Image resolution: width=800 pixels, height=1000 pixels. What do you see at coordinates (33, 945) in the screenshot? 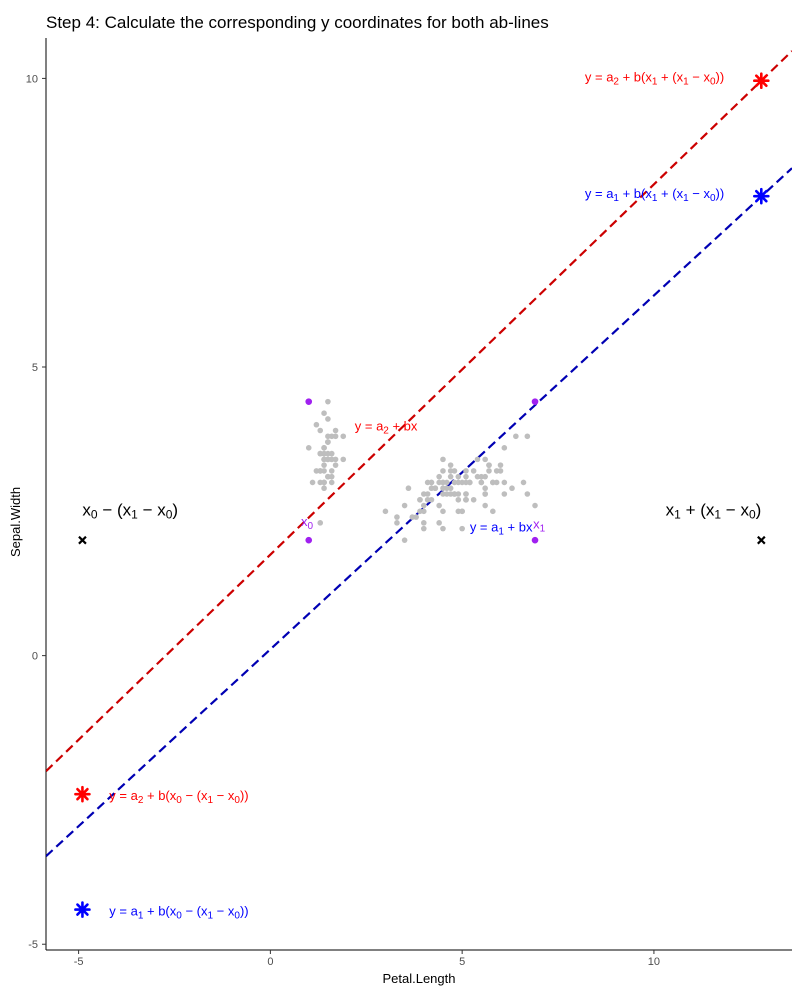
I see `y-tick-label: -5` at bounding box center [33, 945].